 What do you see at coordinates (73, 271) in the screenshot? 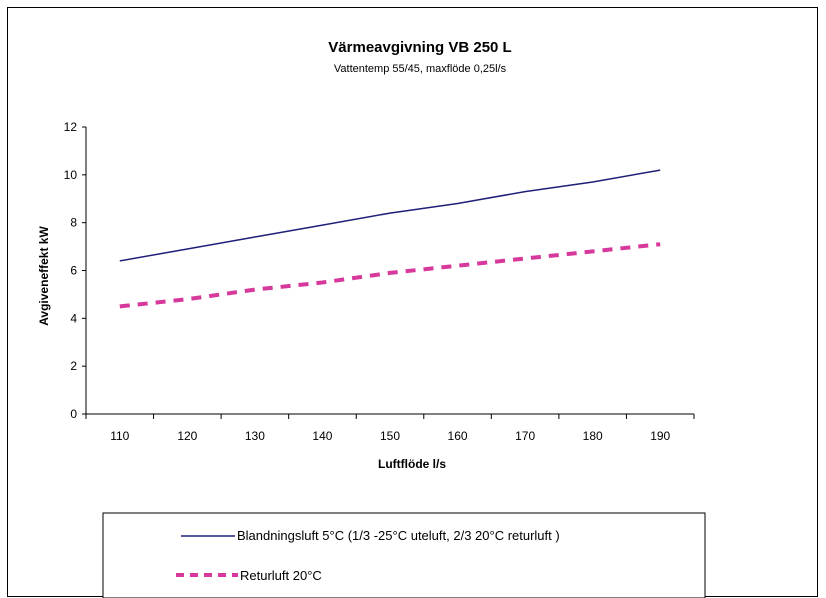
I see `y-tick-label: 6` at bounding box center [73, 271].